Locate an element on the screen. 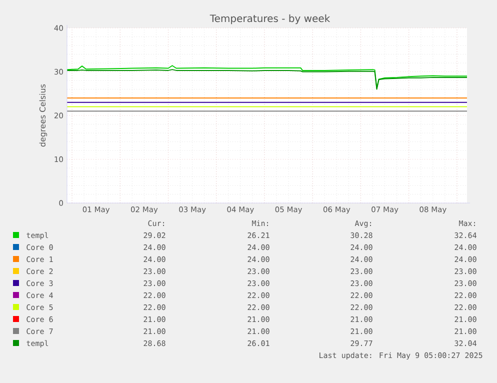 This screenshot has height=383, width=497. y-axis-title: degrees Celsius is located at coordinates (43, 115).